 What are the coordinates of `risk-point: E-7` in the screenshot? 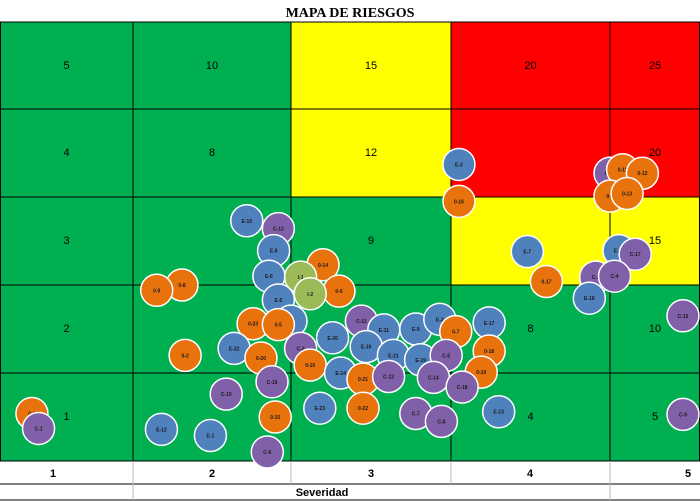 It's located at (527, 251).